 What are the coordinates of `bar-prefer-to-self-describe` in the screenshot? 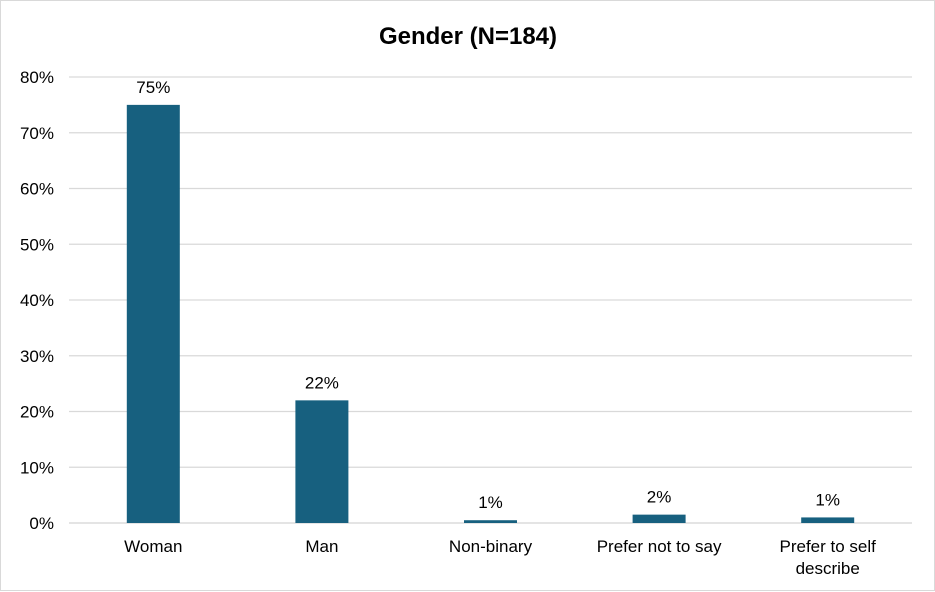 It's located at (828, 520).